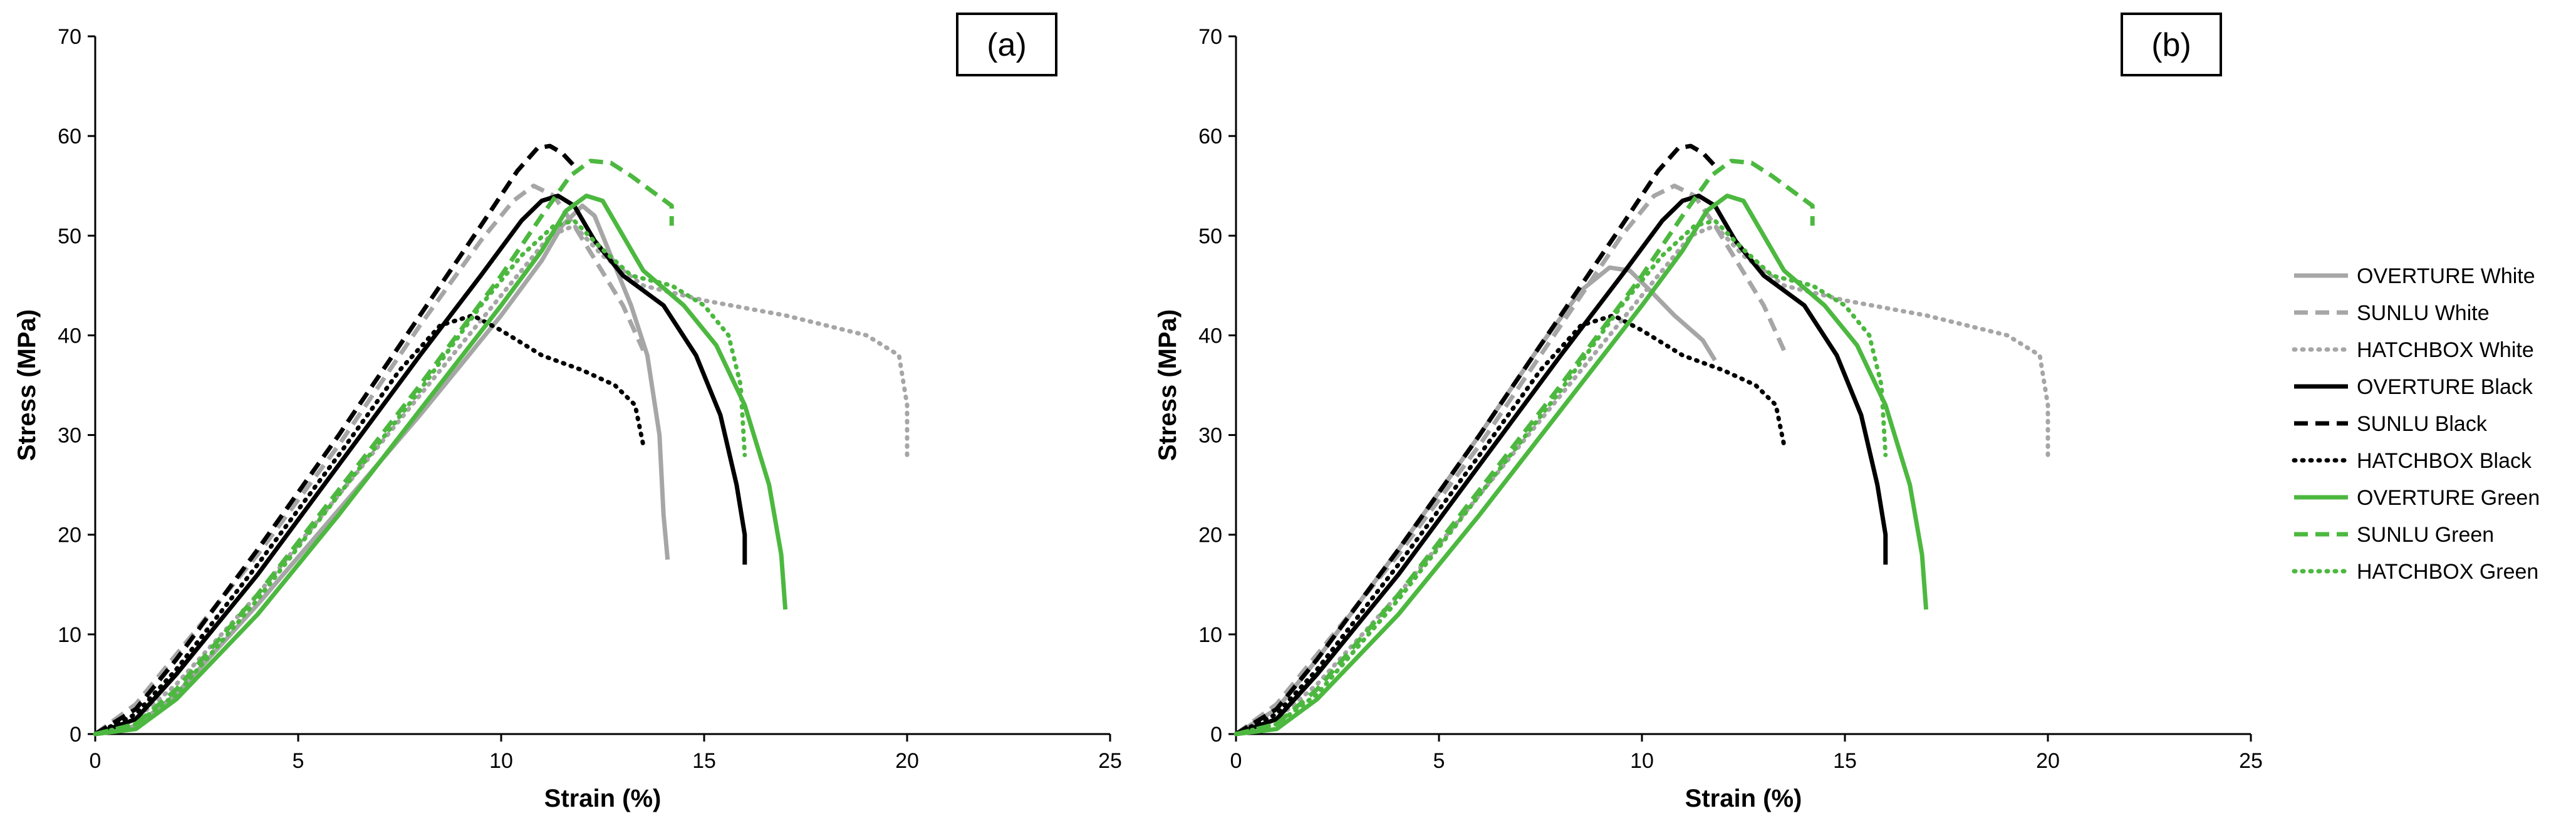 The image size is (2576, 828). What do you see at coordinates (2445, 387) in the screenshot?
I see `legend-label: OVERTURE Black` at bounding box center [2445, 387].